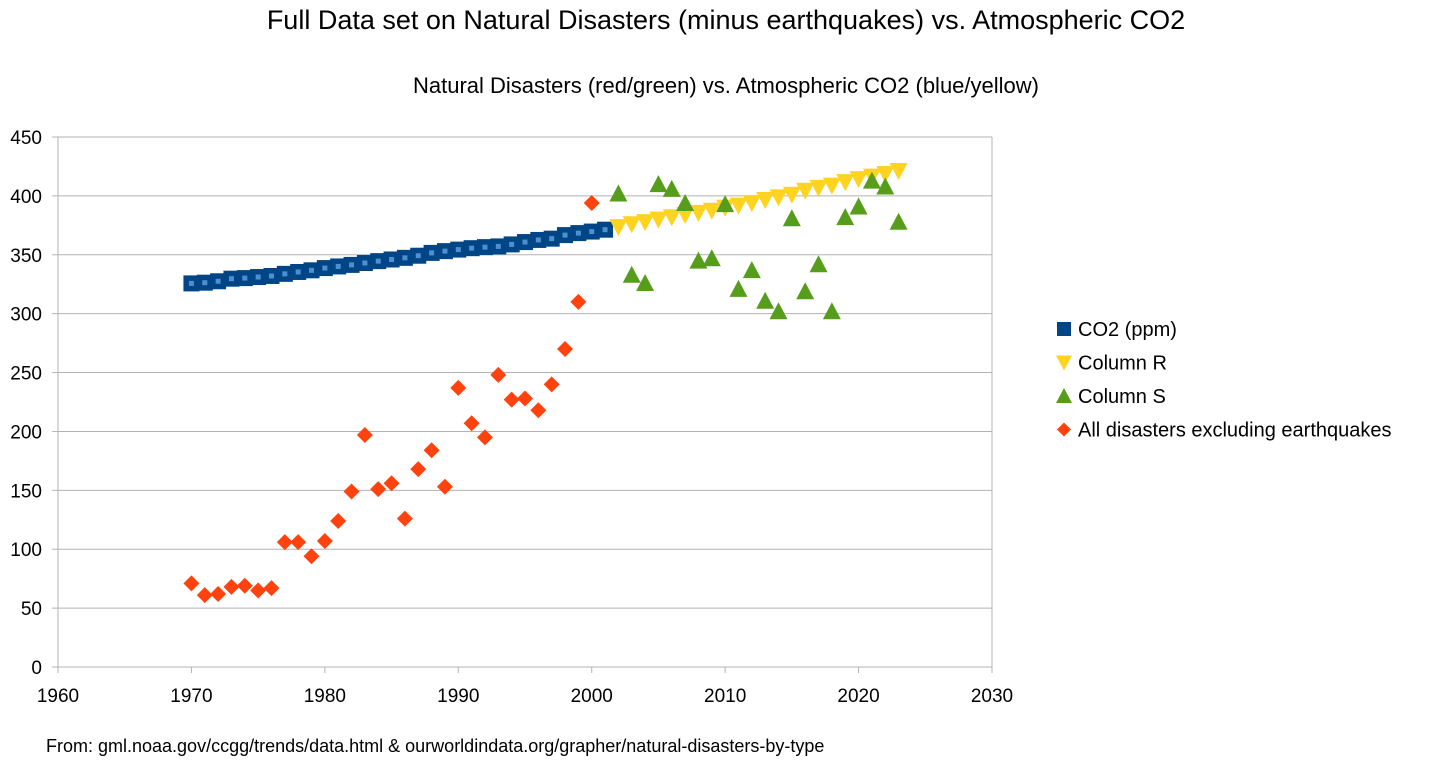  I want to click on legend-item: Column S, so click(1111, 397).